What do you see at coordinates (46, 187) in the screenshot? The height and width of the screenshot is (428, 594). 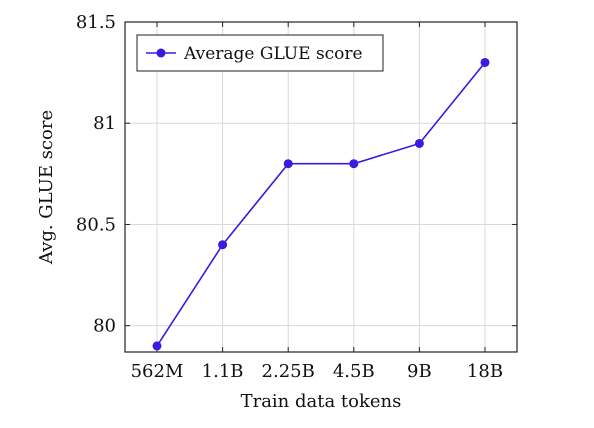 I see `y-axis-title: Avg. GLUE score` at bounding box center [46, 187].